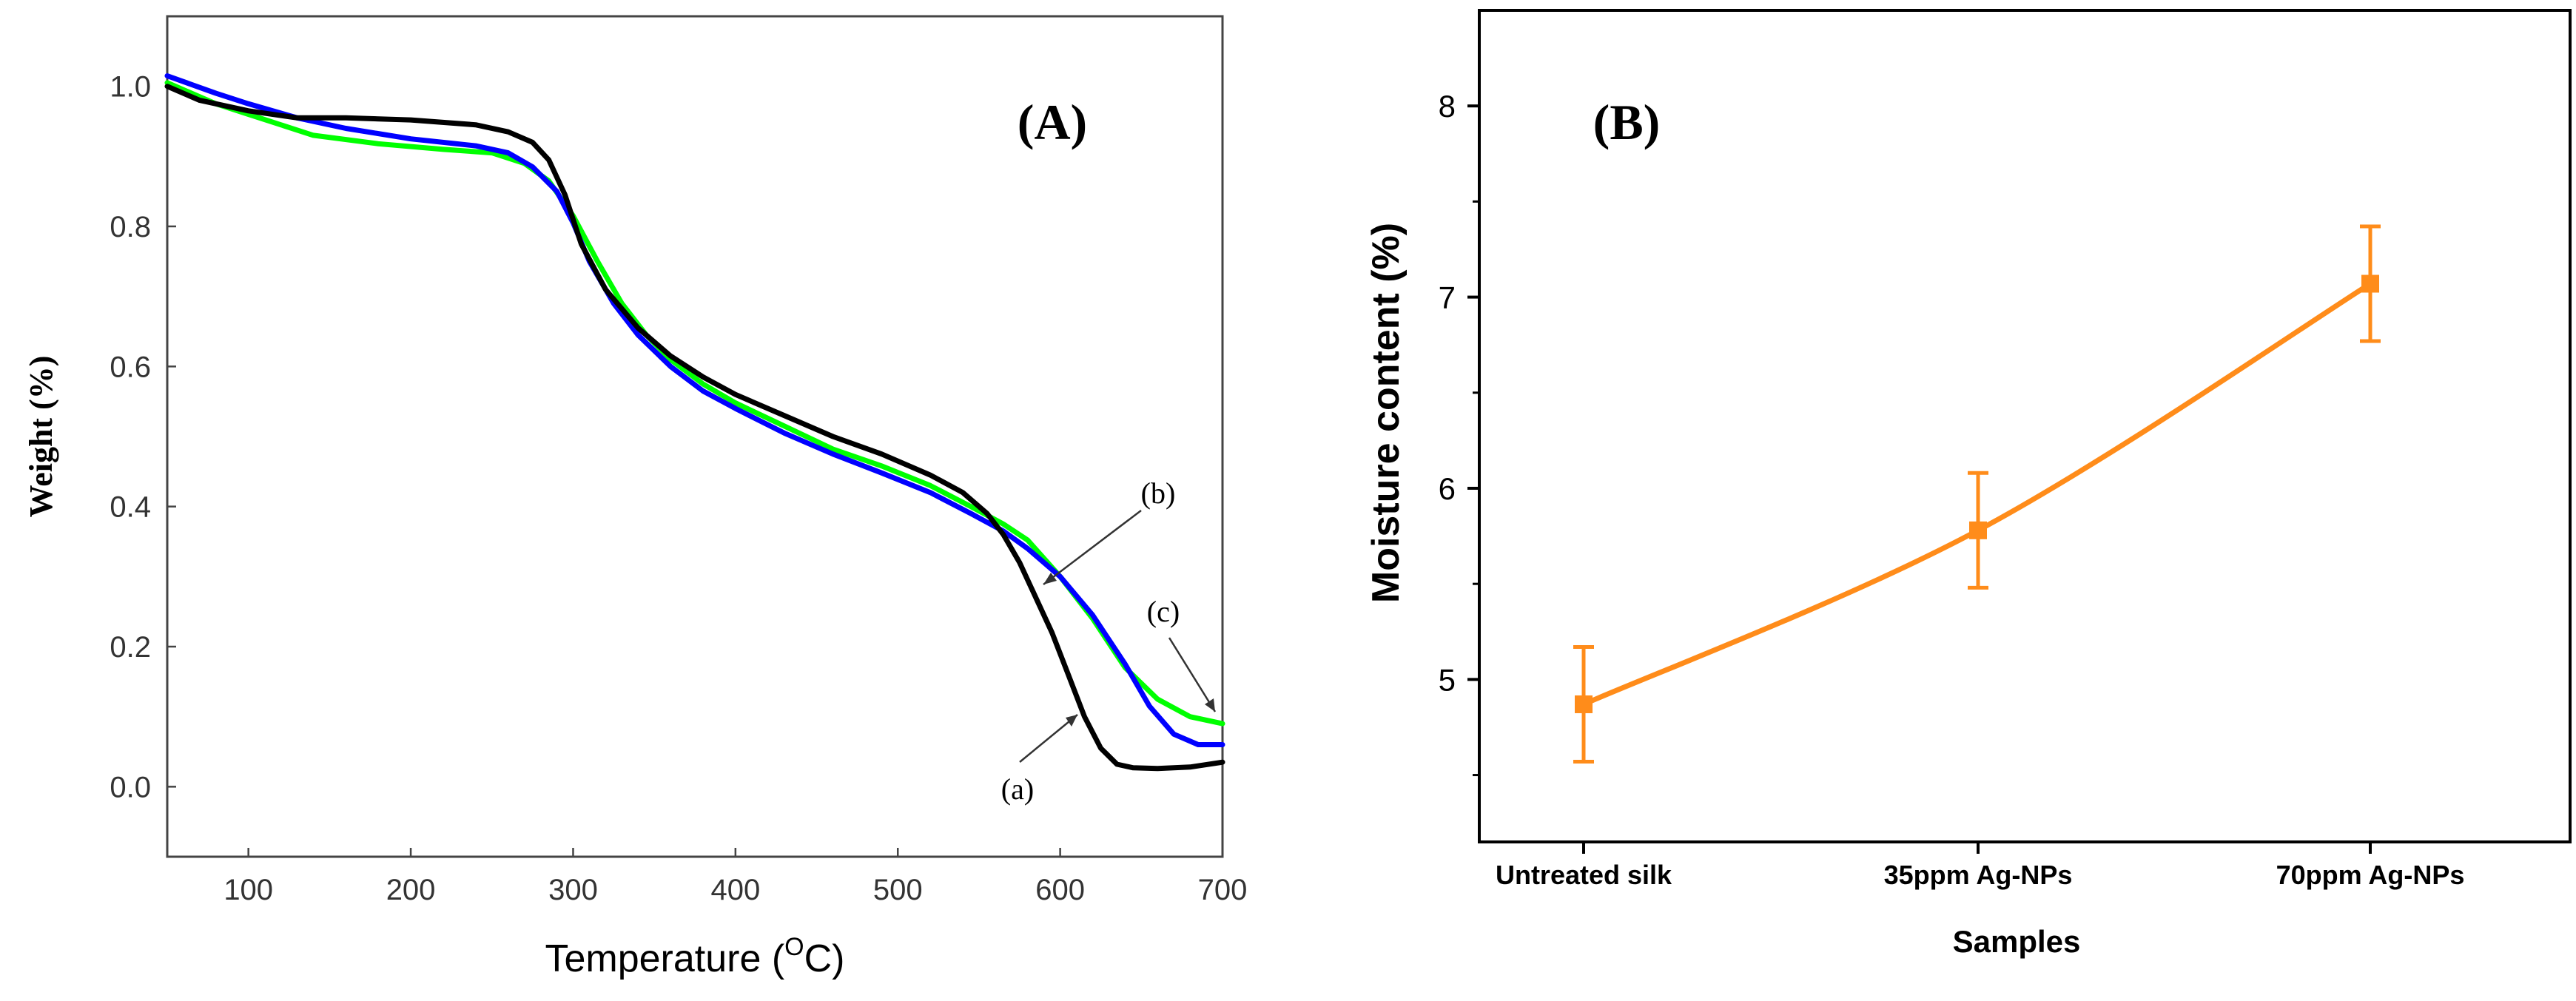 Image resolution: width=2576 pixels, height=1001 pixels. What do you see at coordinates (1060, 890) in the screenshot?
I see `panel-a-x-tick-label: 600` at bounding box center [1060, 890].